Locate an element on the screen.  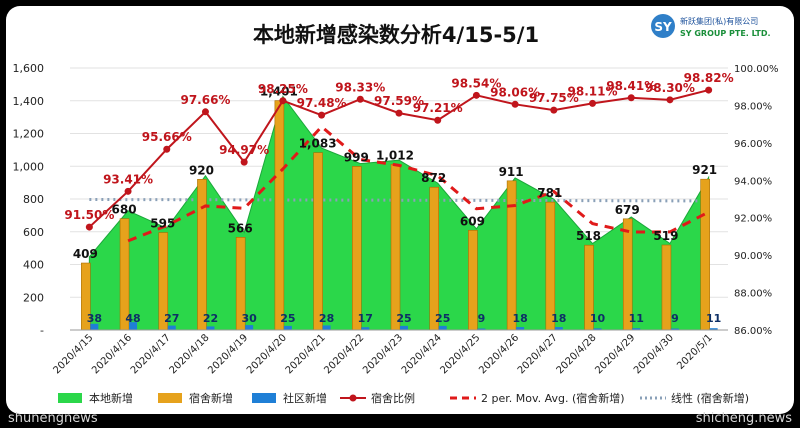
dorm-data-label: 999 is located at coordinates (356, 157).